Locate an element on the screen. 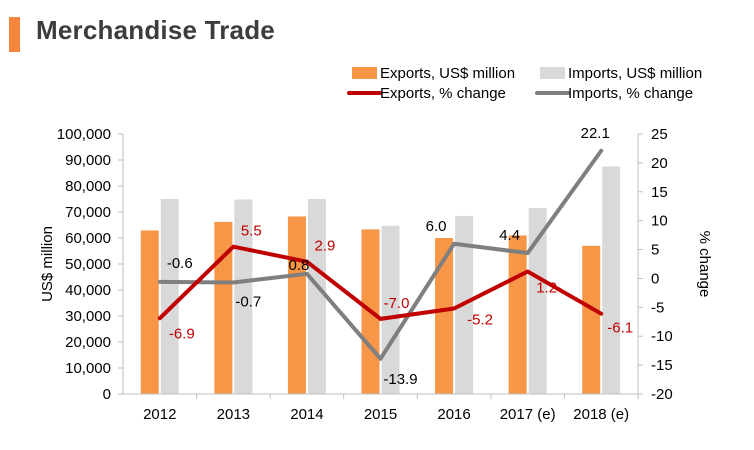 The height and width of the screenshot is (450, 754). x-tick-label: 2018 (e) is located at coordinates (601, 414).